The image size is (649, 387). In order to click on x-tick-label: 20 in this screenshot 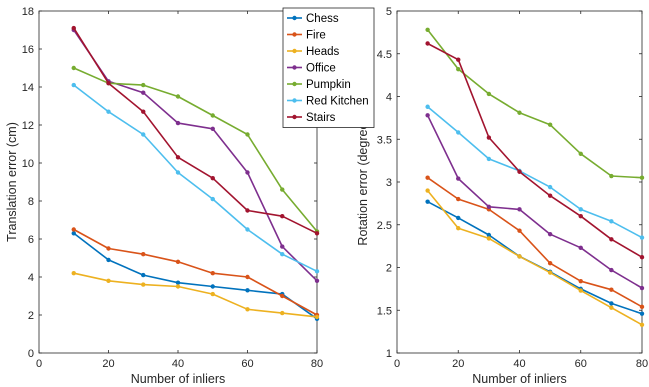, I will do `click(458, 364)`.